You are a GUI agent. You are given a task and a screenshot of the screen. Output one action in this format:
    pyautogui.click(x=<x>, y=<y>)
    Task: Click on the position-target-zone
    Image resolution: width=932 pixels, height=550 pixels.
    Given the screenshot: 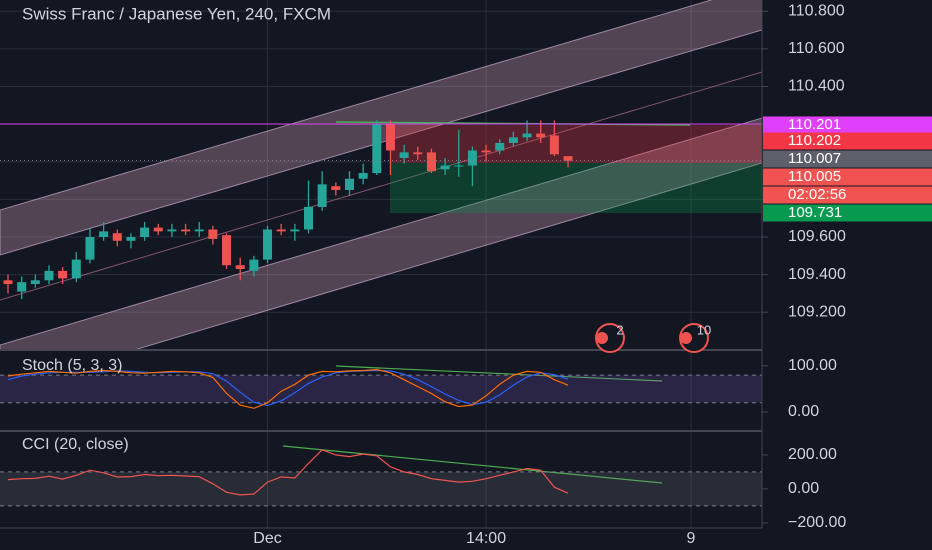 What is the action you would take?
    pyautogui.click(x=576, y=188)
    